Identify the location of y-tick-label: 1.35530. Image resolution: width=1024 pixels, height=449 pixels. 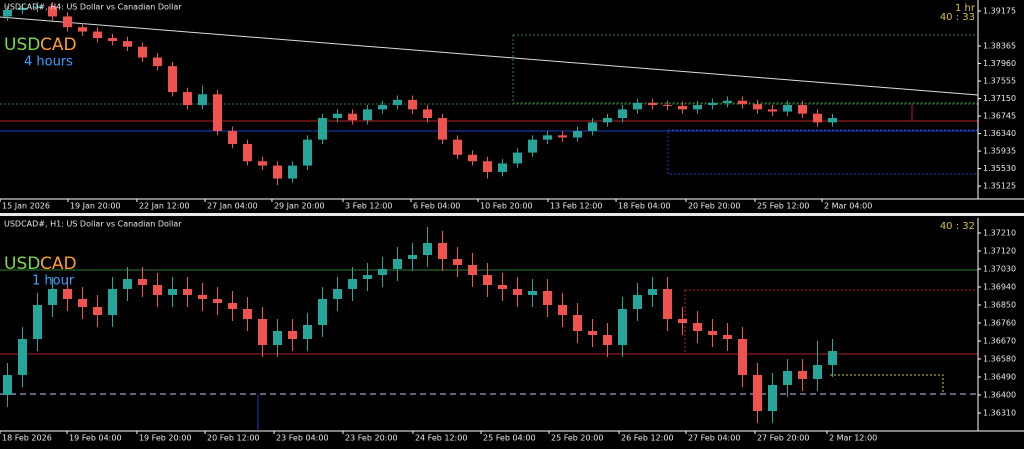
(999, 168).